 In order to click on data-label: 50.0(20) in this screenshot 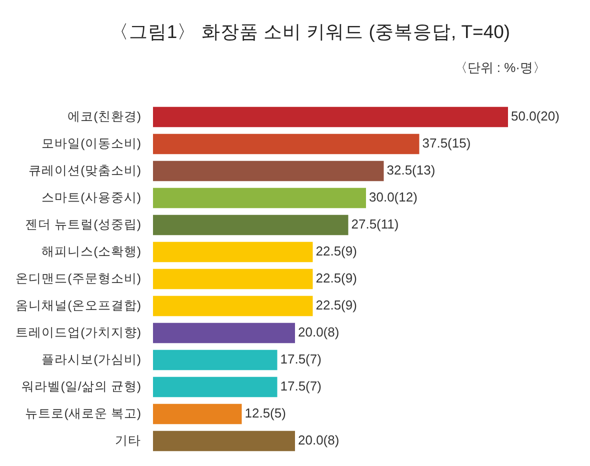, I will do `click(535, 116)`.